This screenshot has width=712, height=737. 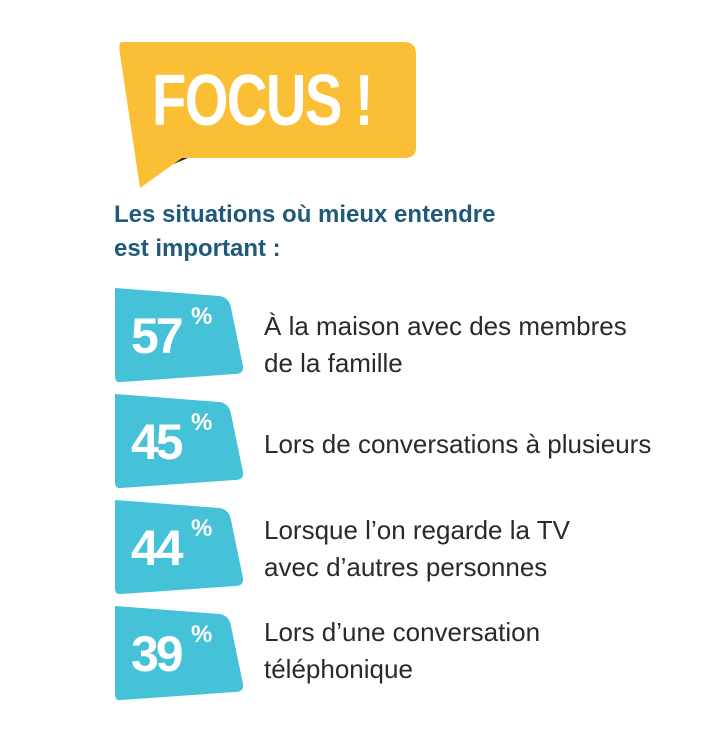 What do you see at coordinates (157, 336) in the screenshot?
I see `stat-value: 57` at bounding box center [157, 336].